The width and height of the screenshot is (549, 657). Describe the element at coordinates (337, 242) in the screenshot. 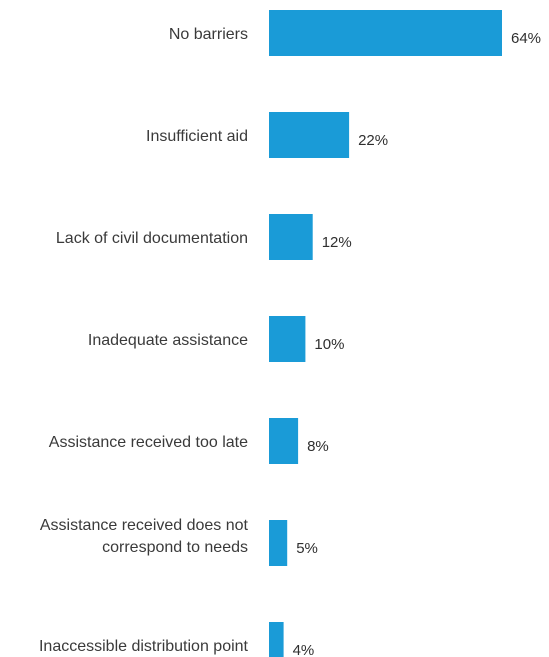

I see `value-label-2: 12%` at that location.